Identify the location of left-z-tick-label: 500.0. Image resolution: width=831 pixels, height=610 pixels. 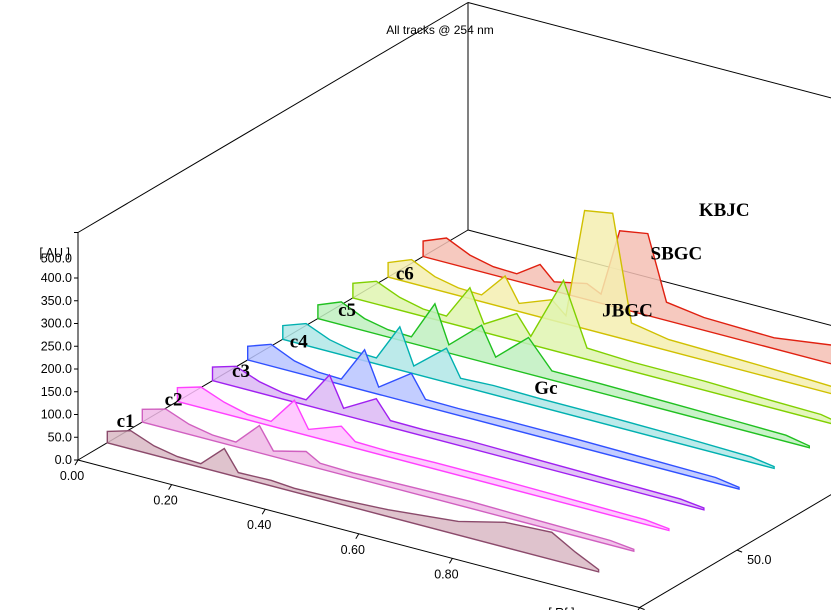
(56, 259).